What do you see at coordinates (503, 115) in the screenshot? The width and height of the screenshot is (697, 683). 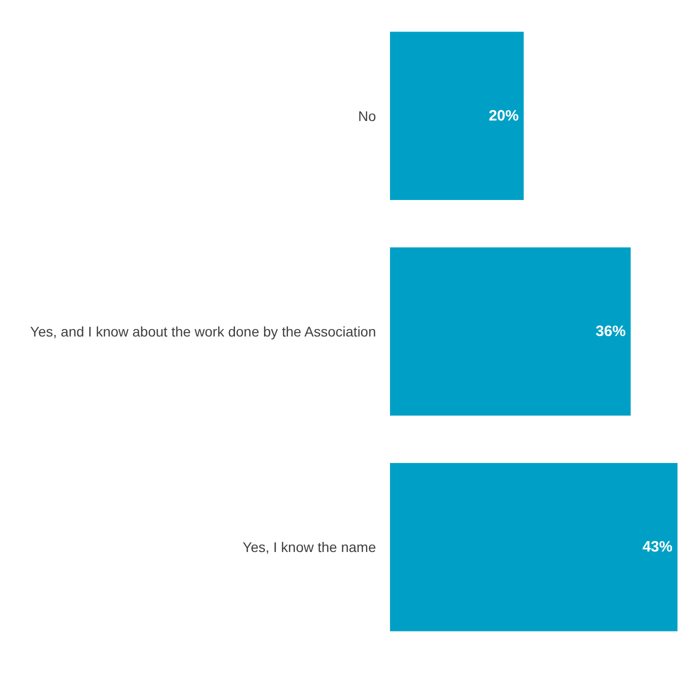 I see `data-label: 20%` at bounding box center [503, 115].